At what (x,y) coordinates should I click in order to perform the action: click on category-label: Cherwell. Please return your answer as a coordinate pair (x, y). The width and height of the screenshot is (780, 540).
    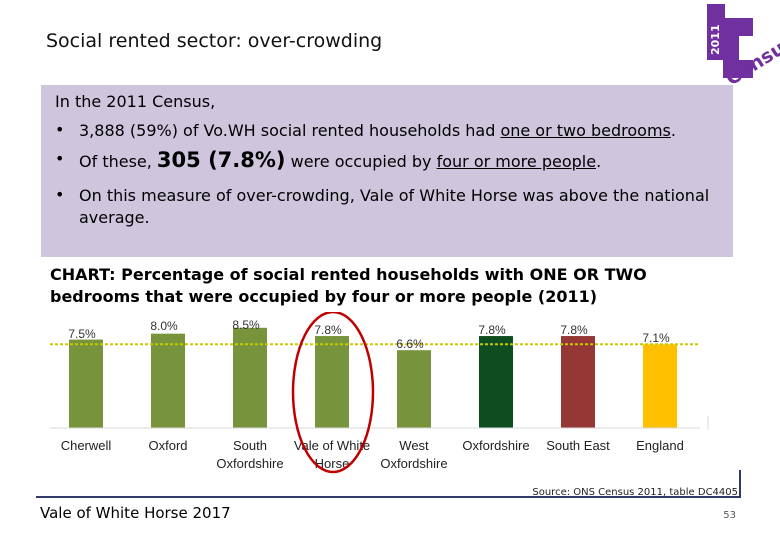
    Looking at the image, I should click on (86, 445).